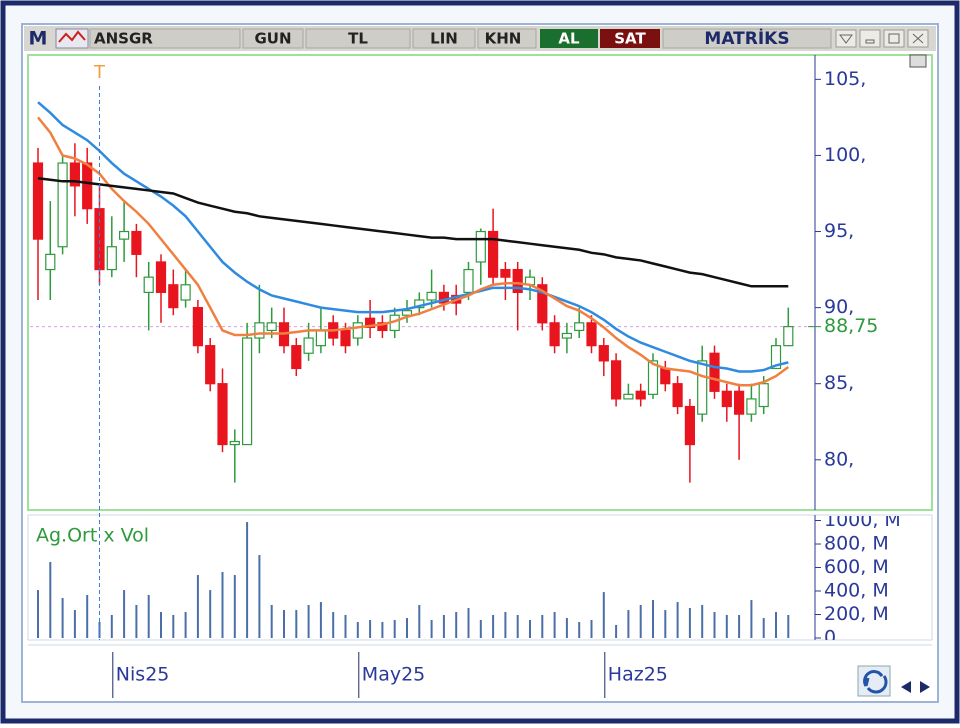 The image size is (960, 728). What do you see at coordinates (92, 536) in the screenshot?
I see `volume-title: Ag.Ort x Vol` at bounding box center [92, 536].